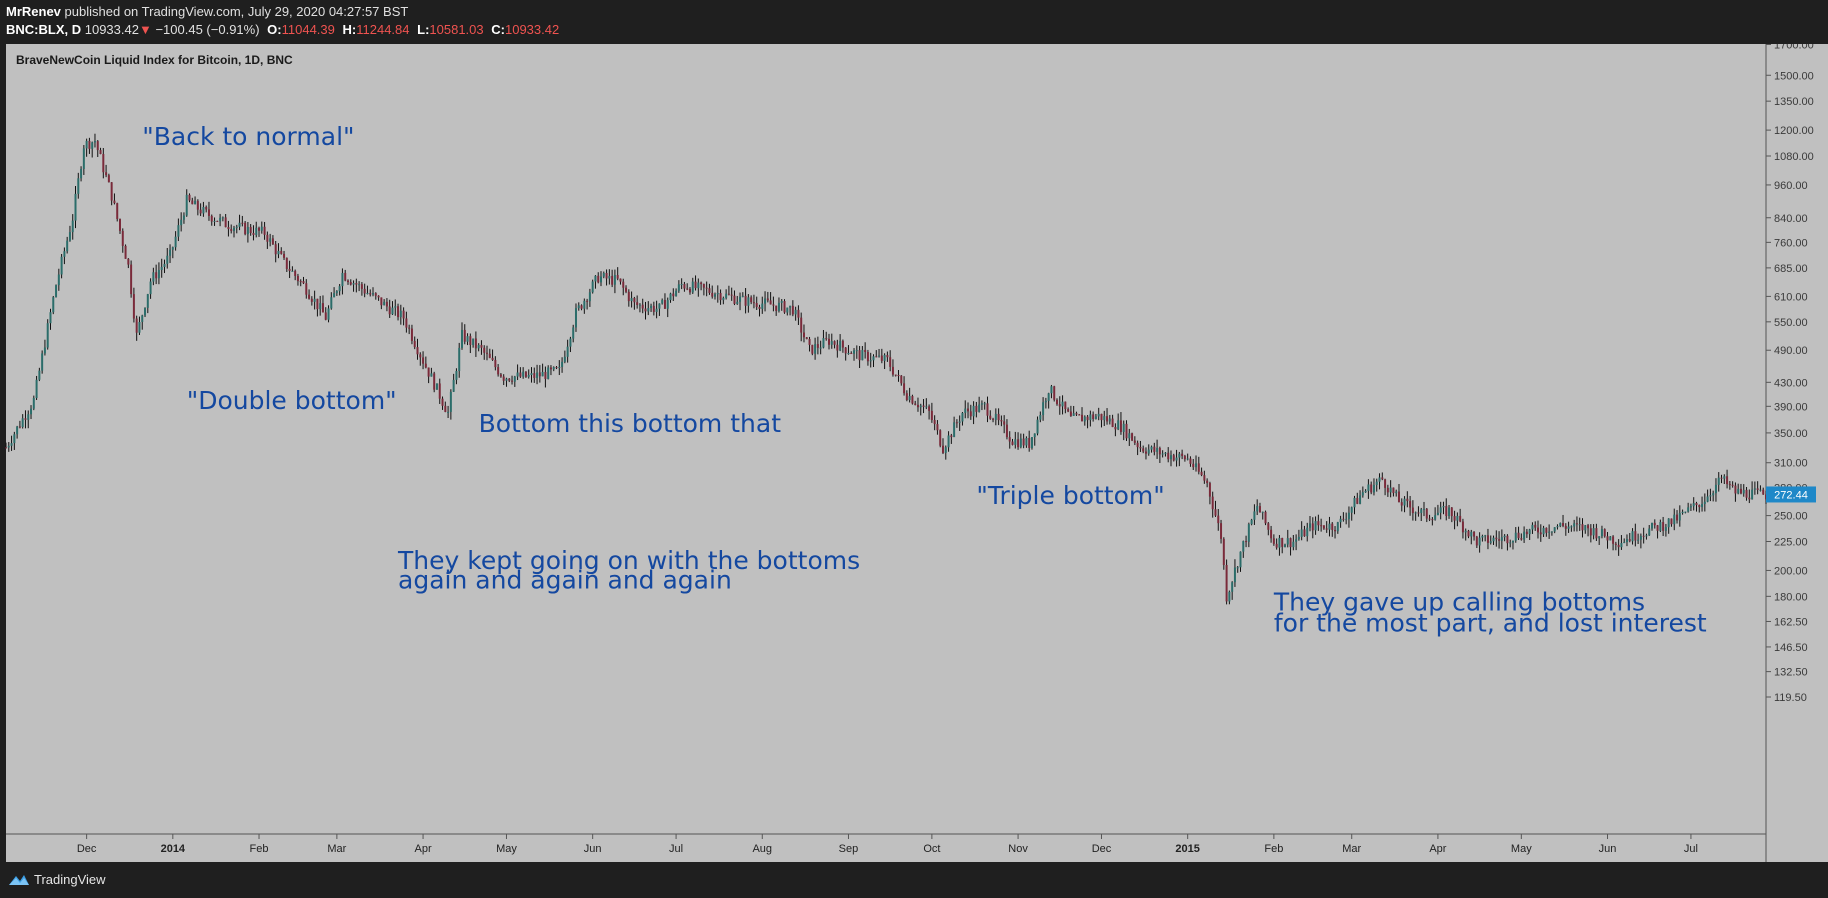 The width and height of the screenshot is (1828, 898). Describe the element at coordinates (33, 11) in the screenshot. I see `author-name: MrRenev` at that location.